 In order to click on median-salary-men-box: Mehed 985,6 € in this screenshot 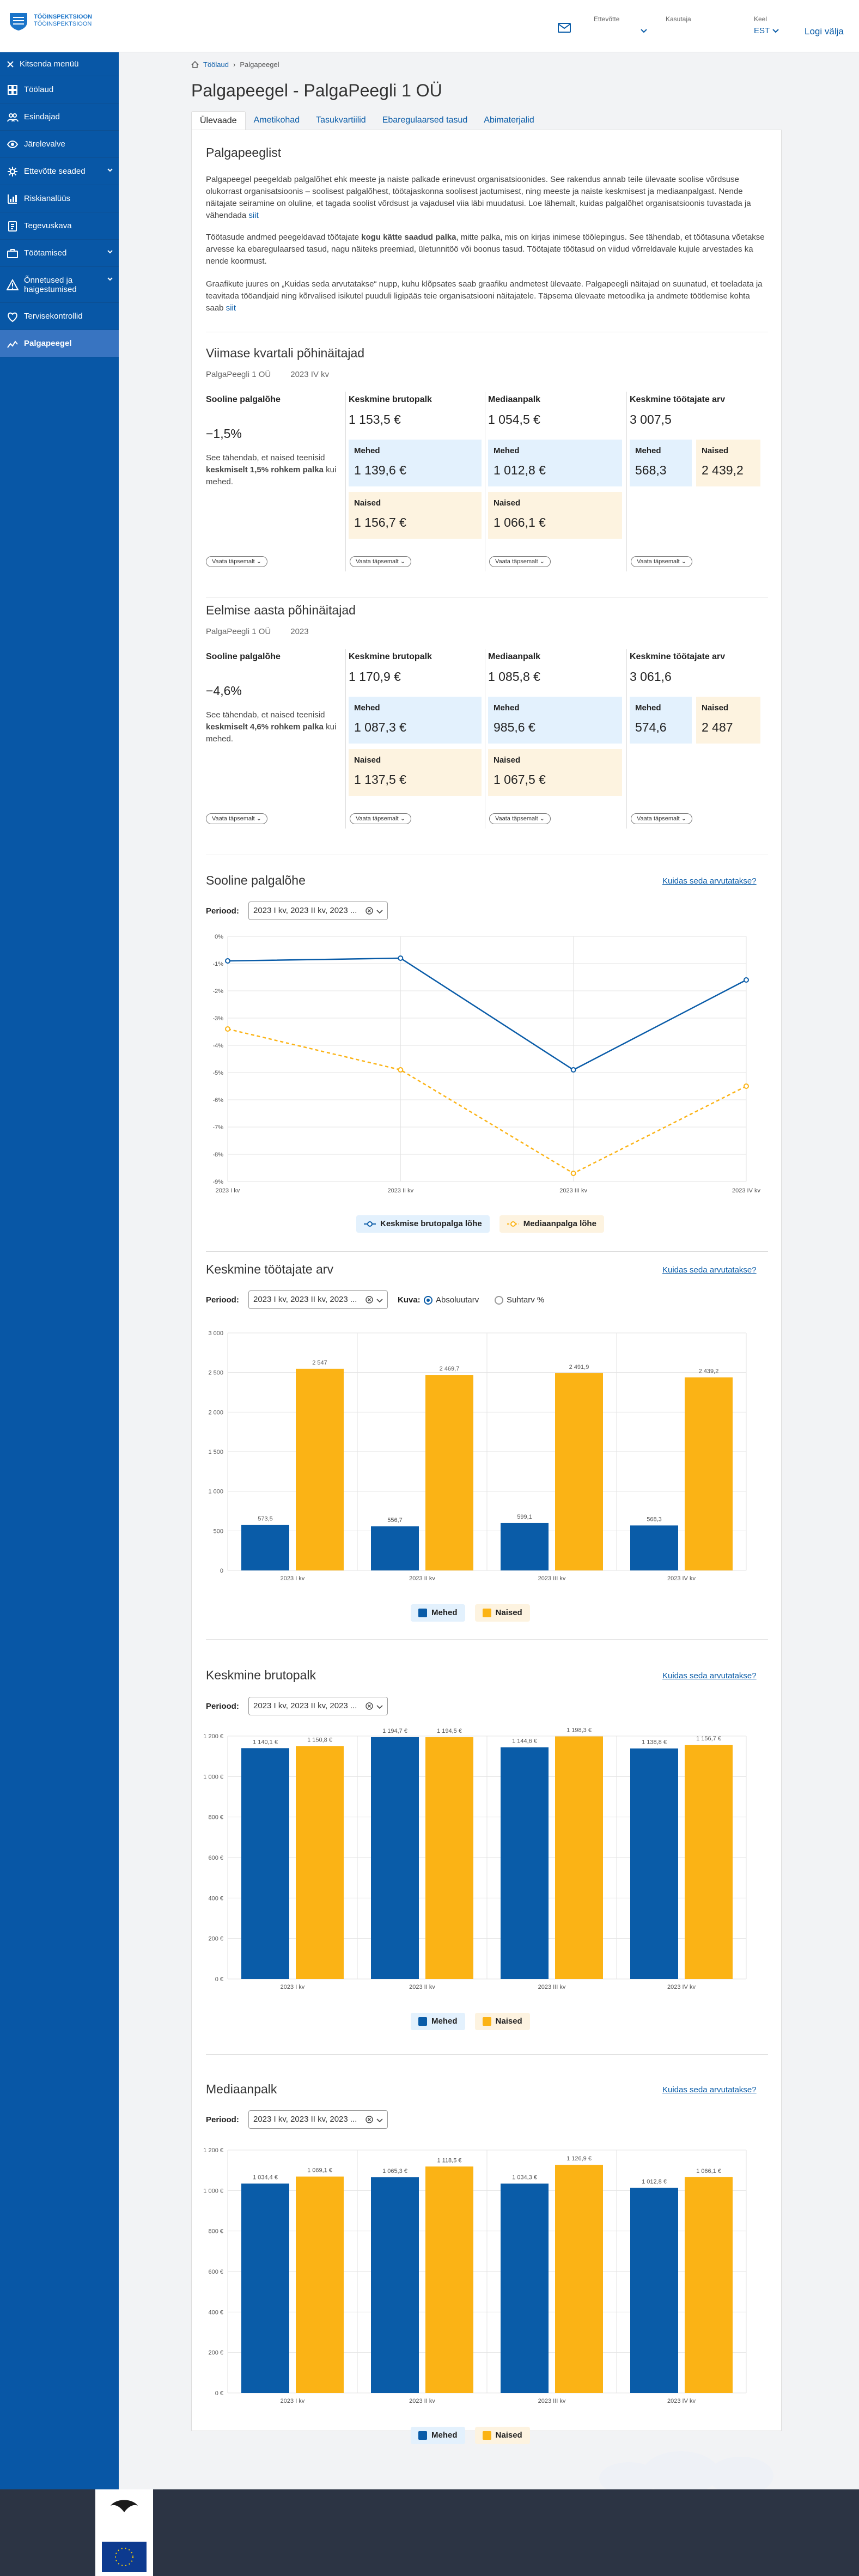, I will do `click(555, 721)`.